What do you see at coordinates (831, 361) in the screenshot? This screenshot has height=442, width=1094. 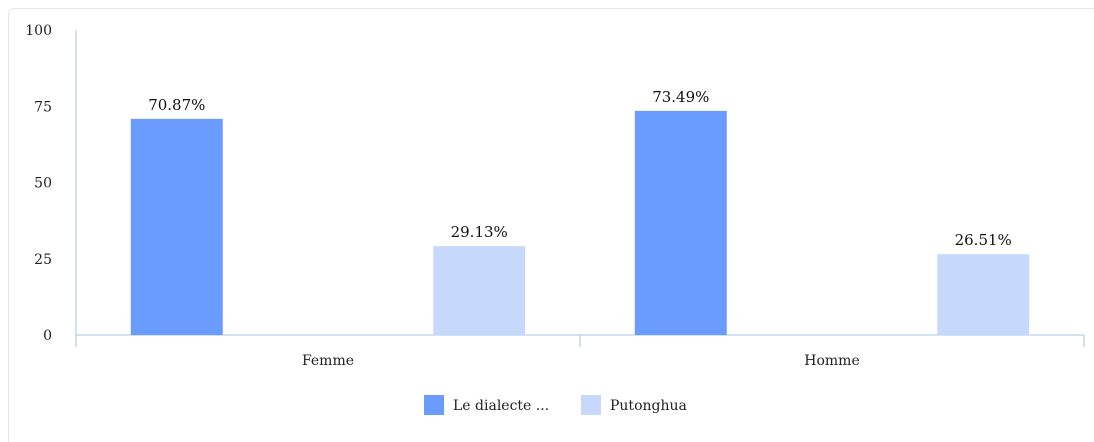 I see `x-category-label: Homme` at bounding box center [831, 361].